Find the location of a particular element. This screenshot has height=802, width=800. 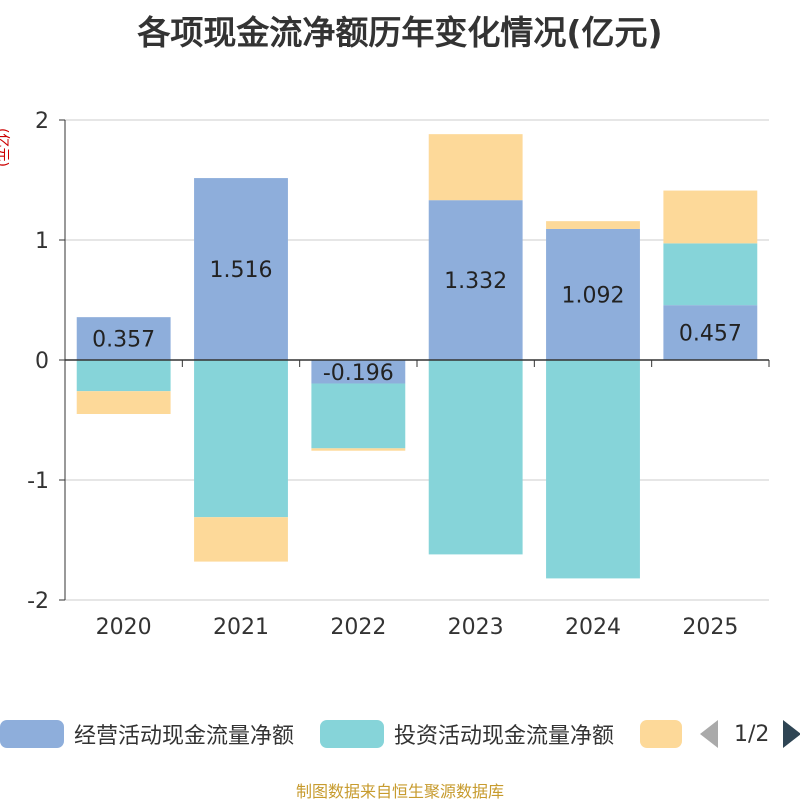

x-tick-label-2024: 2024 is located at coordinates (593, 627).